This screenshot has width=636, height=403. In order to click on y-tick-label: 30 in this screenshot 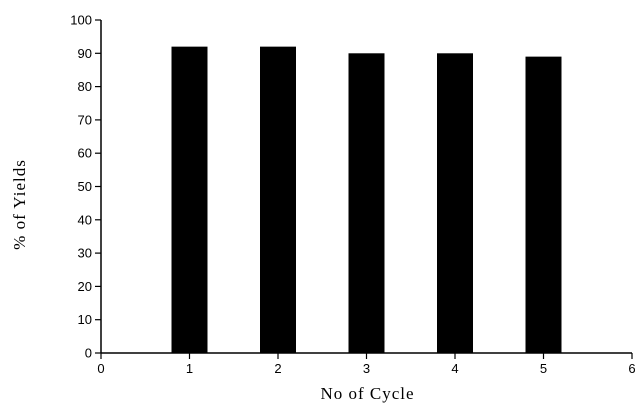, I will do `click(85, 253)`.